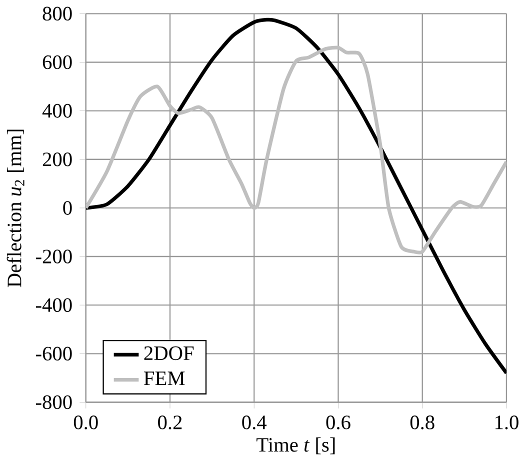  What do you see at coordinates (164, 378) in the screenshot?
I see `legend-label: FEM` at bounding box center [164, 378].